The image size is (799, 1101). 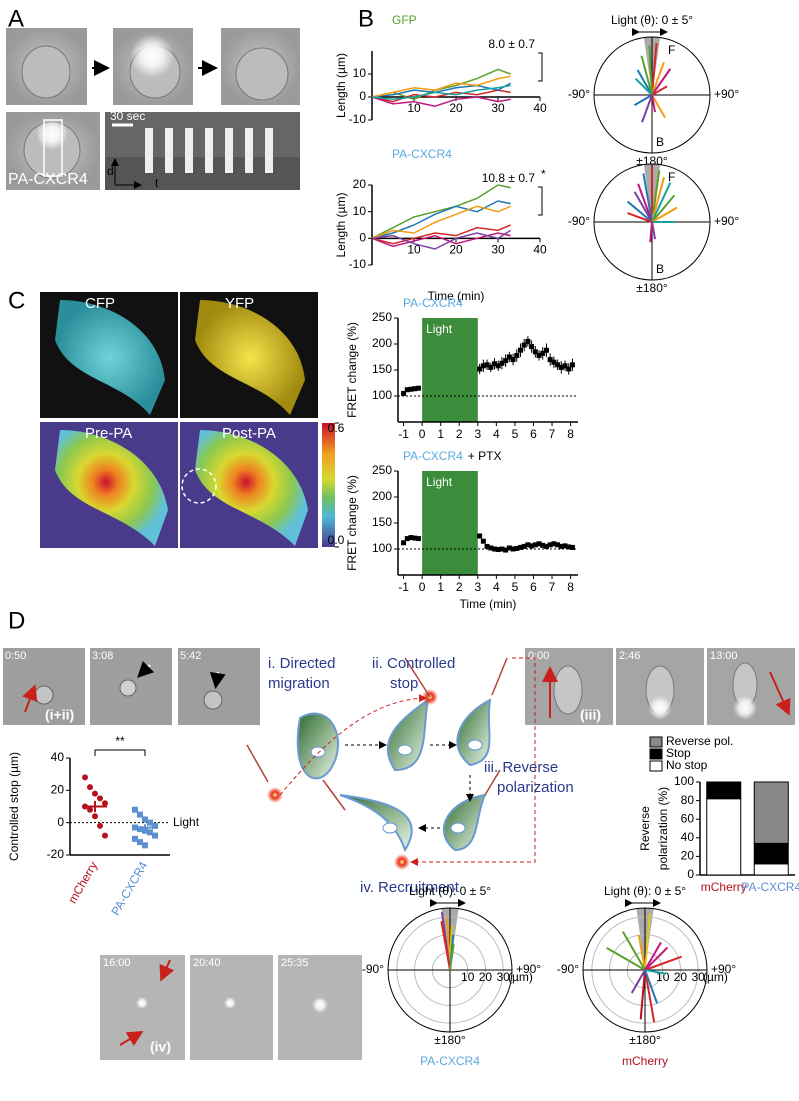 I want to click on step-label: stop, so click(x=404, y=683).